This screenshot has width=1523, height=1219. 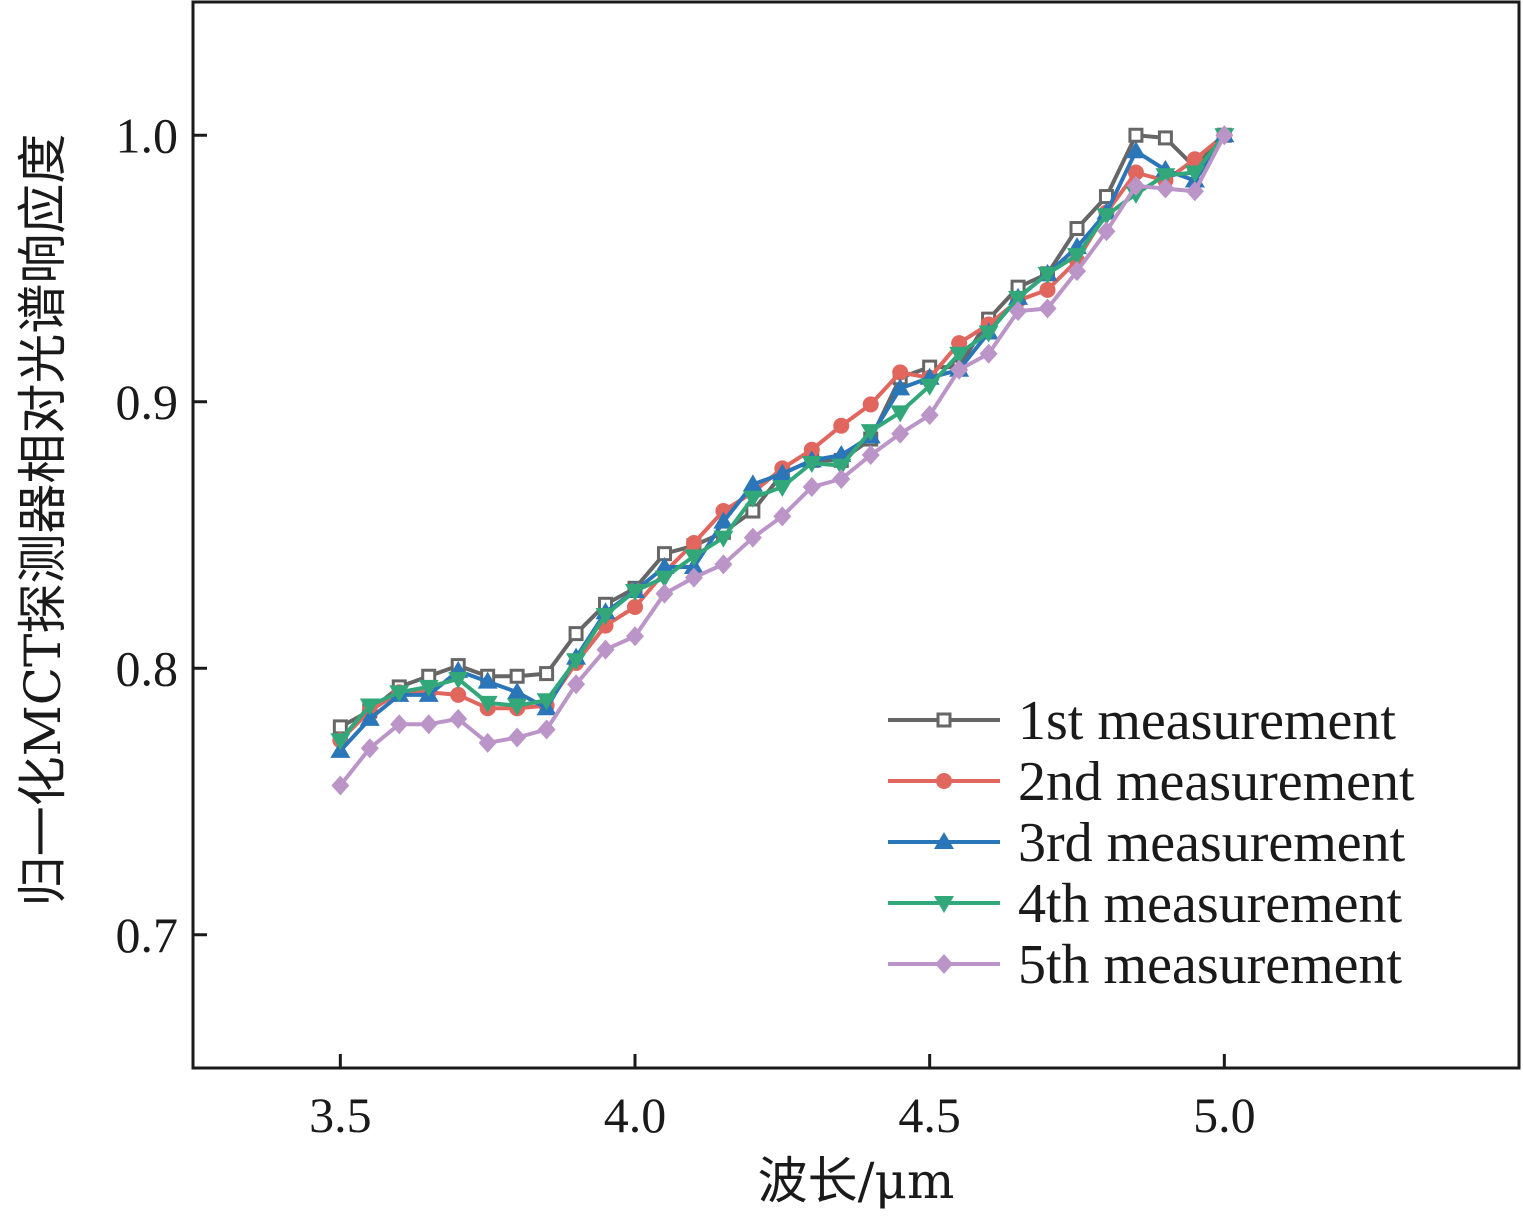 What do you see at coordinates (43, 520) in the screenshot?
I see `y-axis-title: 归一化MCT探测器相对光谱响应度` at bounding box center [43, 520].